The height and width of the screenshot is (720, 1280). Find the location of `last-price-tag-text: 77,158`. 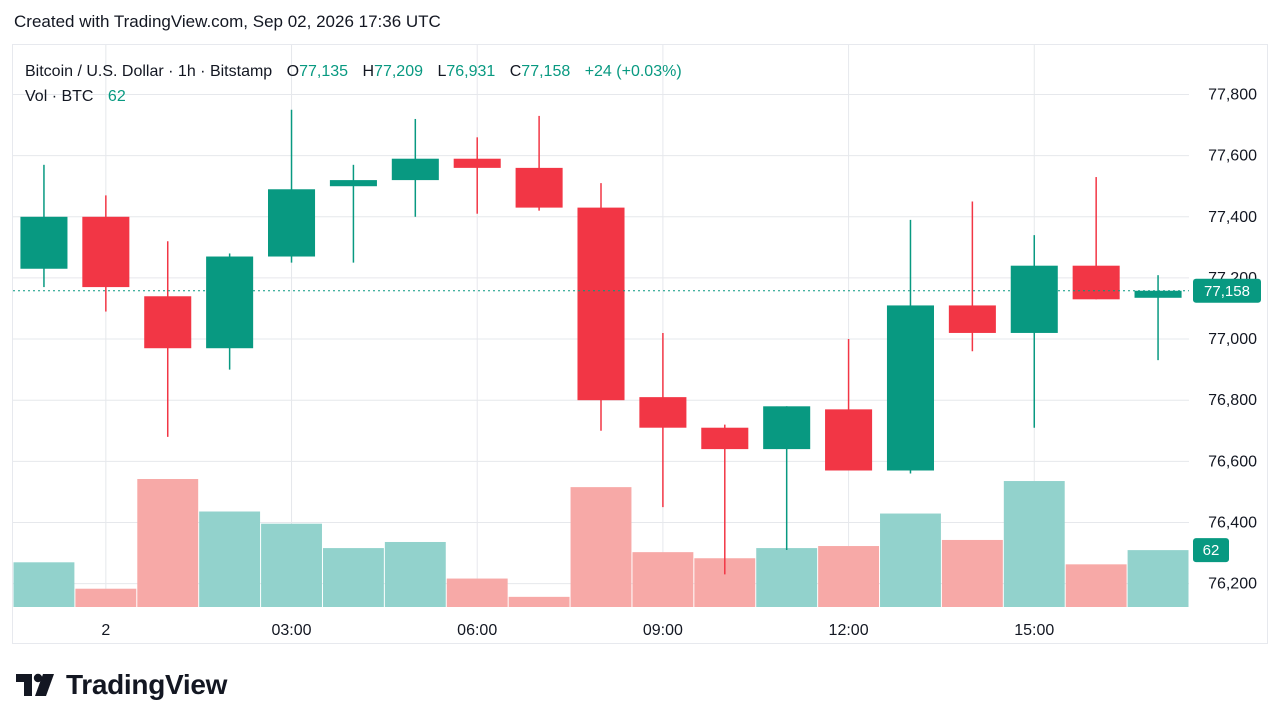

last-price-tag-text: 77,158 is located at coordinates (1227, 291).